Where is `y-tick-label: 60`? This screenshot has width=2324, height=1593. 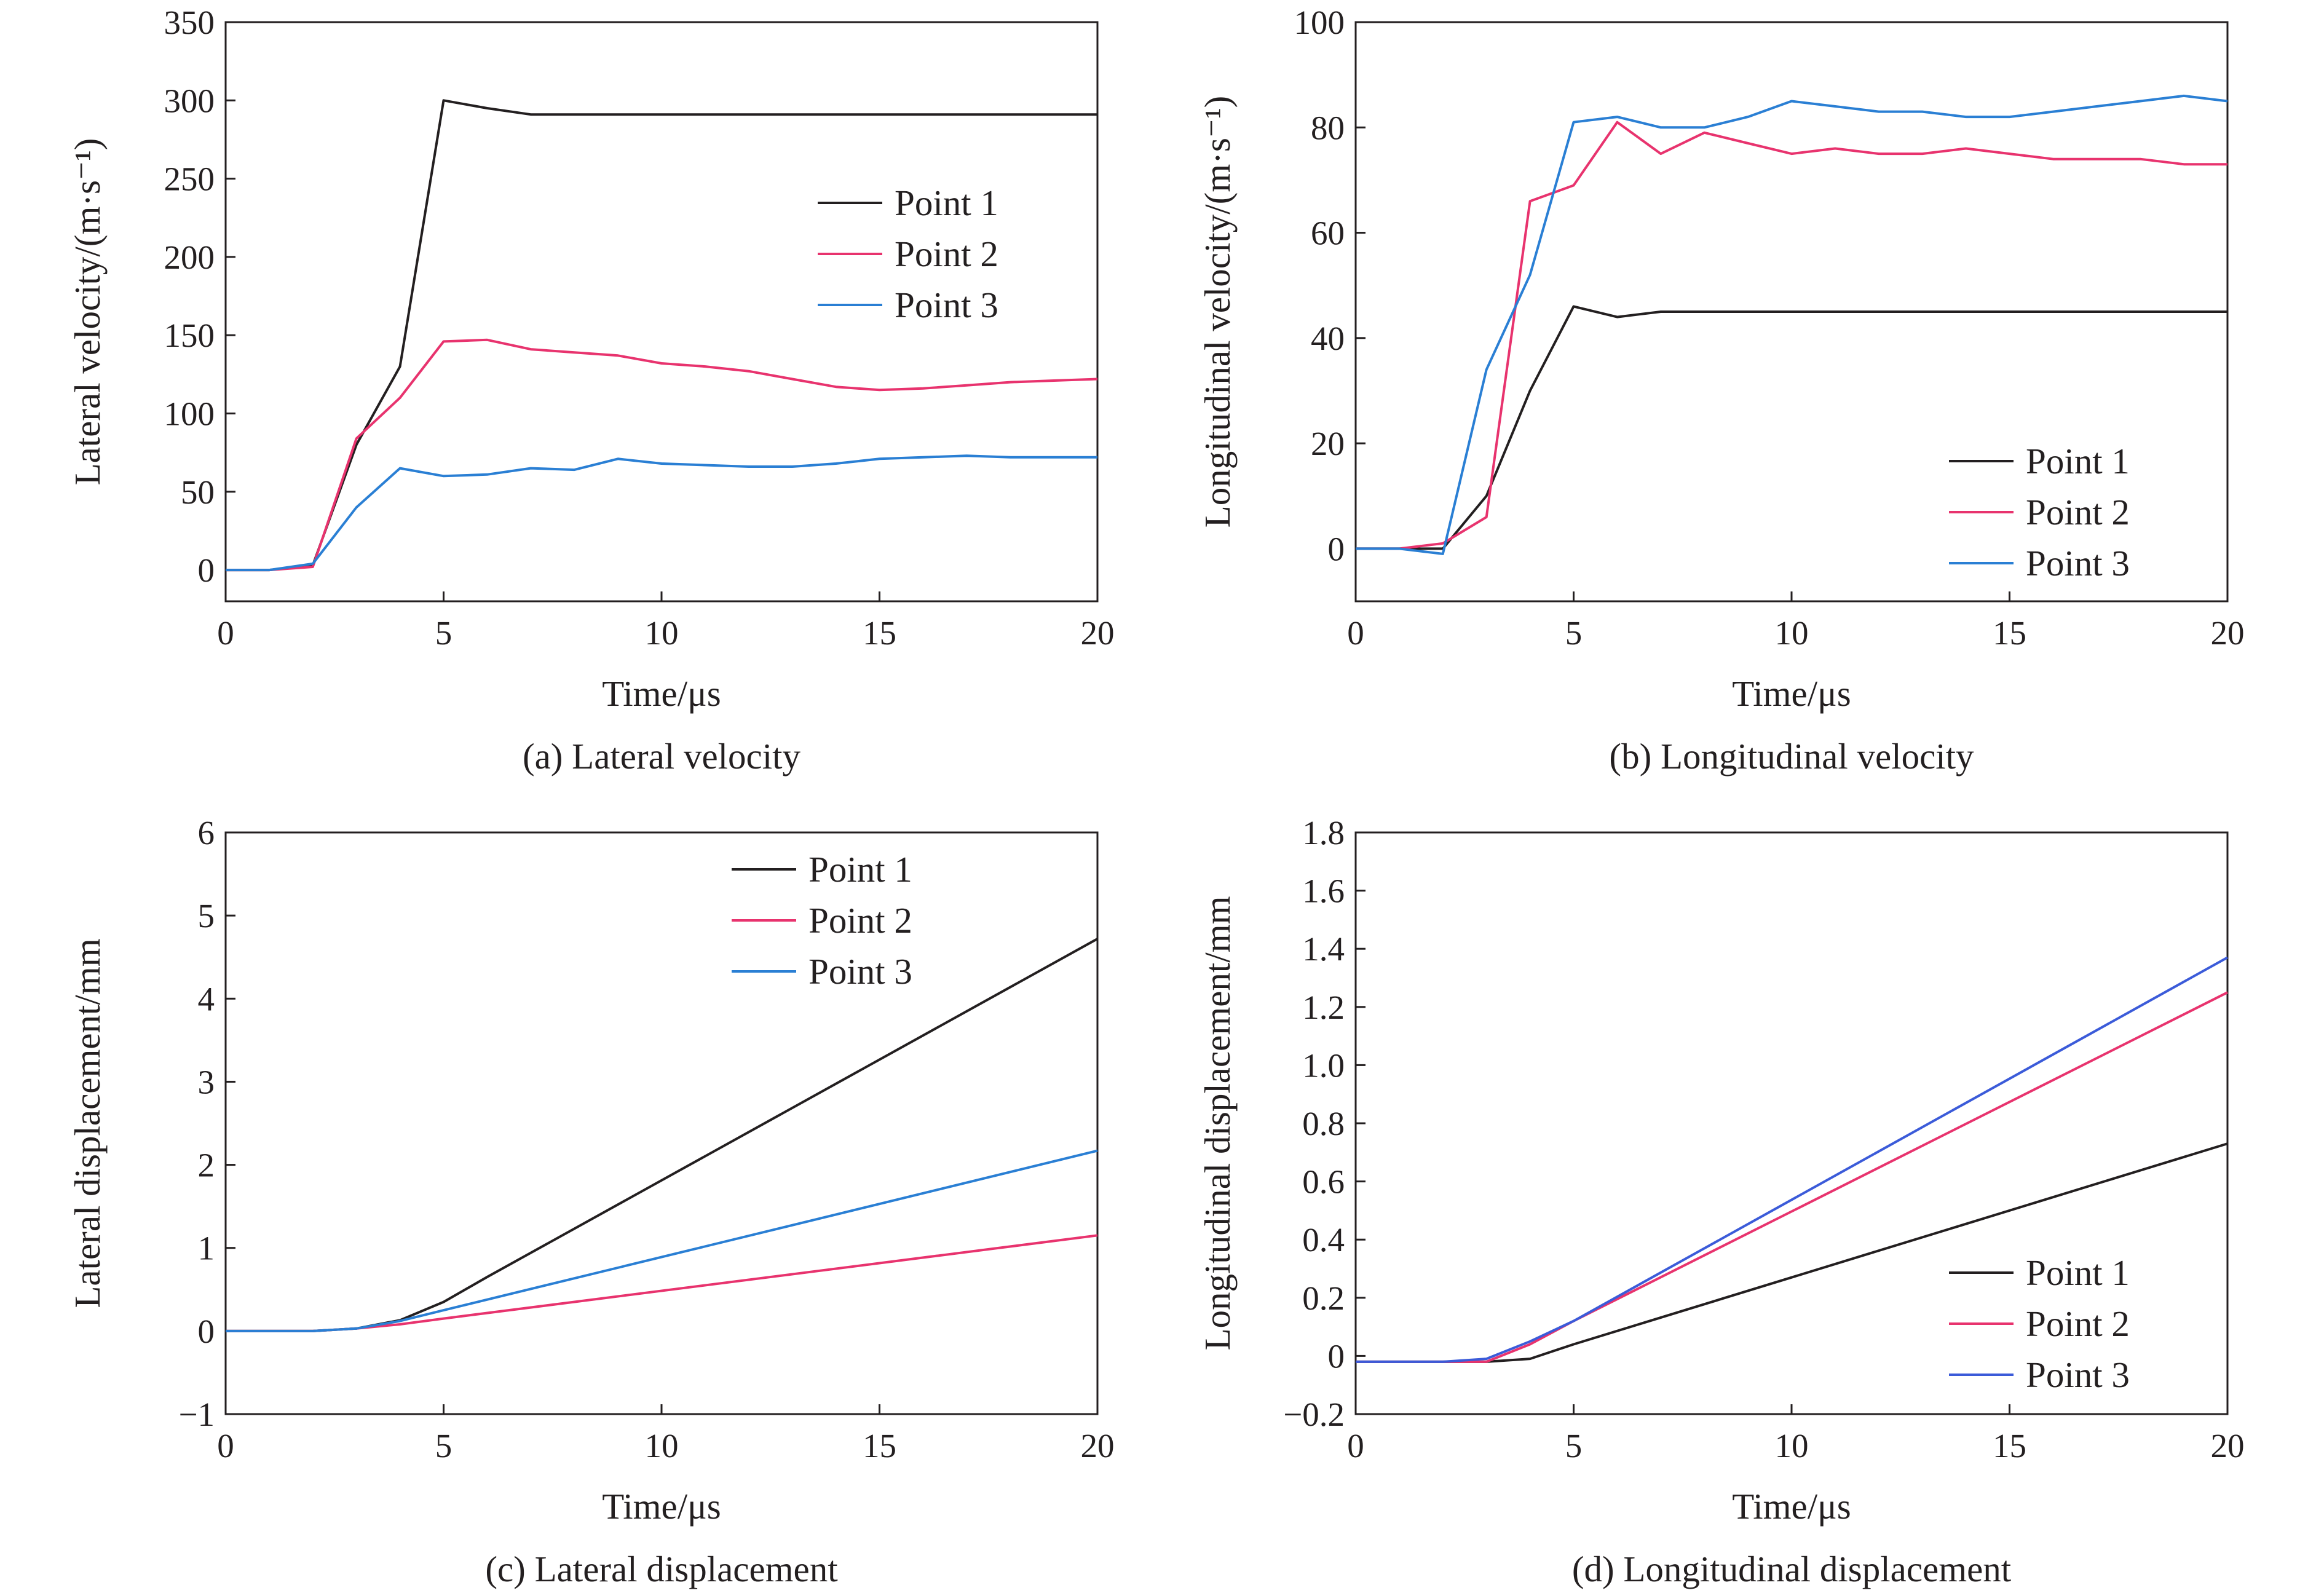
y-tick-label: 60 is located at coordinates (1328, 234).